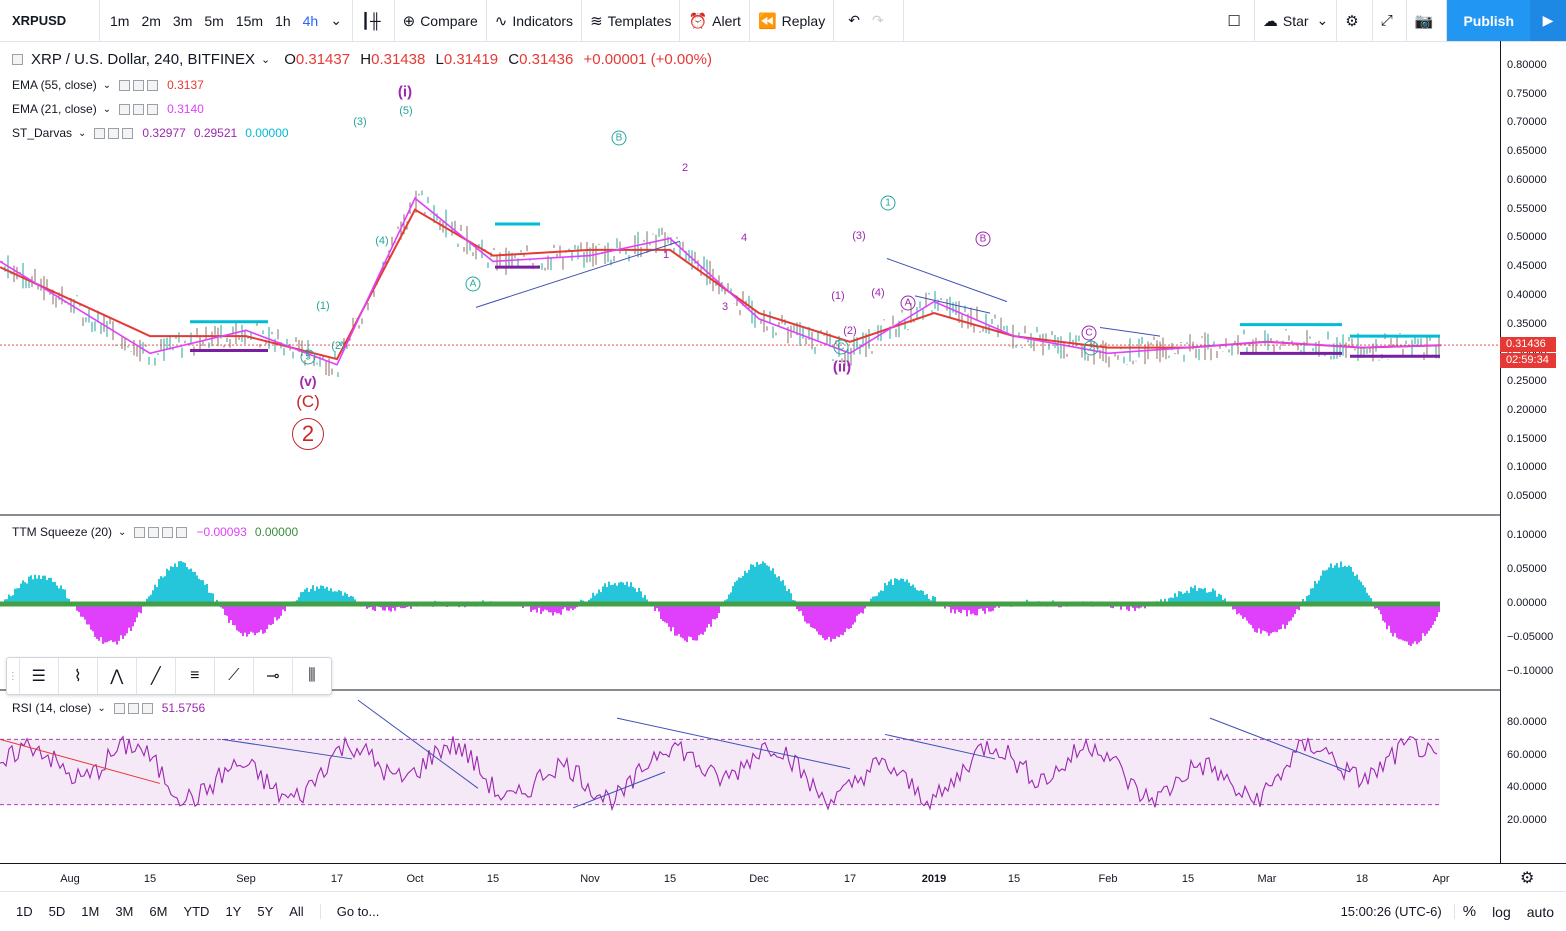 The width and height of the screenshot is (1566, 931). What do you see at coordinates (631, 20) in the screenshot?
I see `templates-button: ≋Templates` at bounding box center [631, 20].